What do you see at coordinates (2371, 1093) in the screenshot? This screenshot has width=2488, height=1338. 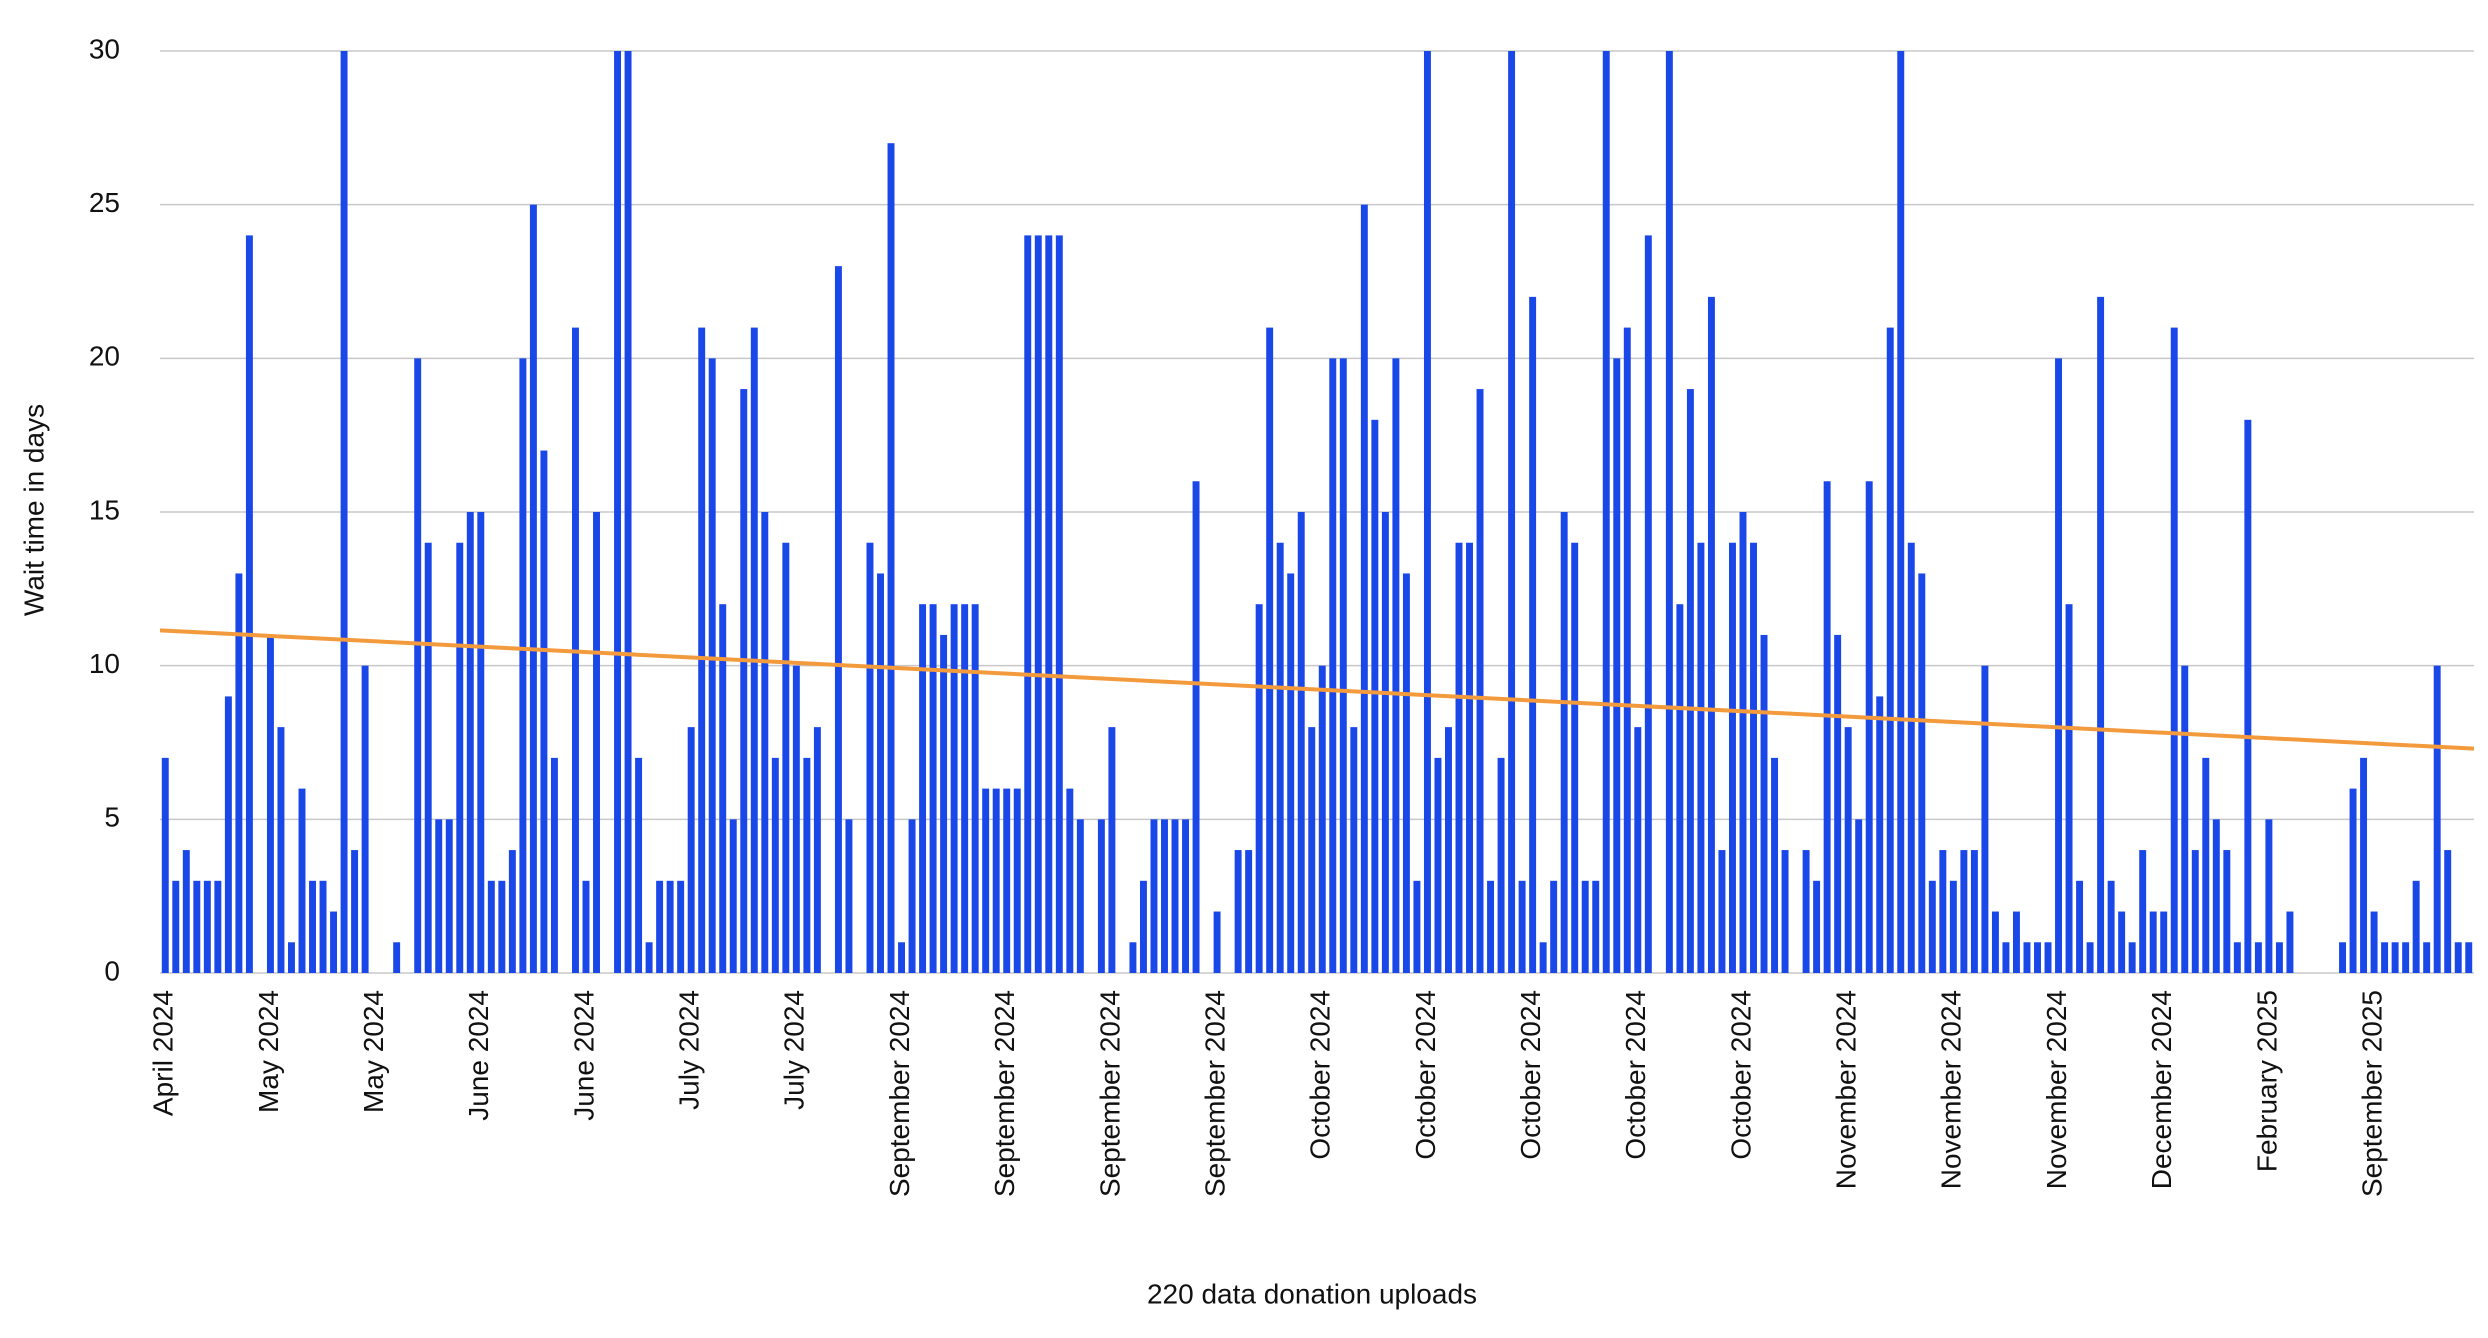 I see `x-tick-label: September 2025` at bounding box center [2371, 1093].